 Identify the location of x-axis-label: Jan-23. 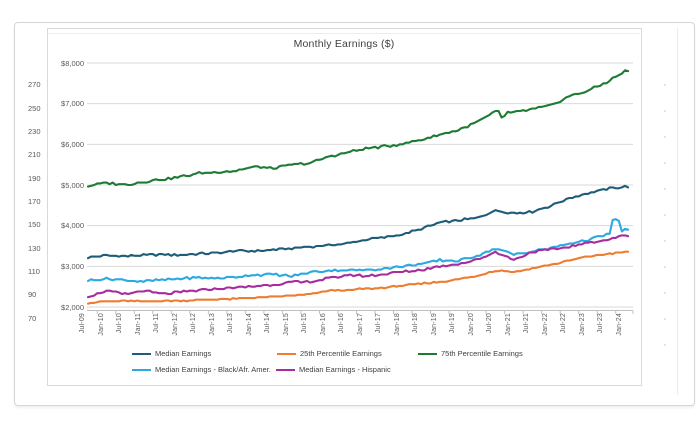
(582, 324).